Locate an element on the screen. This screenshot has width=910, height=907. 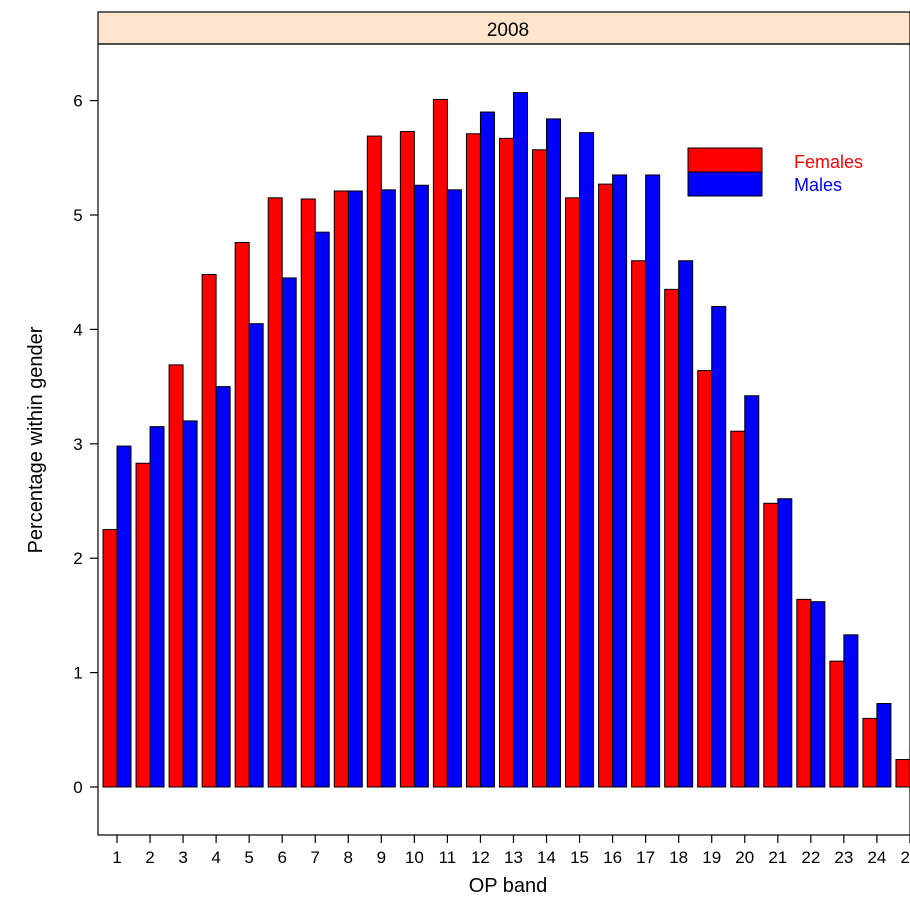
y-tick-label-0: 0 is located at coordinates (77, 787).